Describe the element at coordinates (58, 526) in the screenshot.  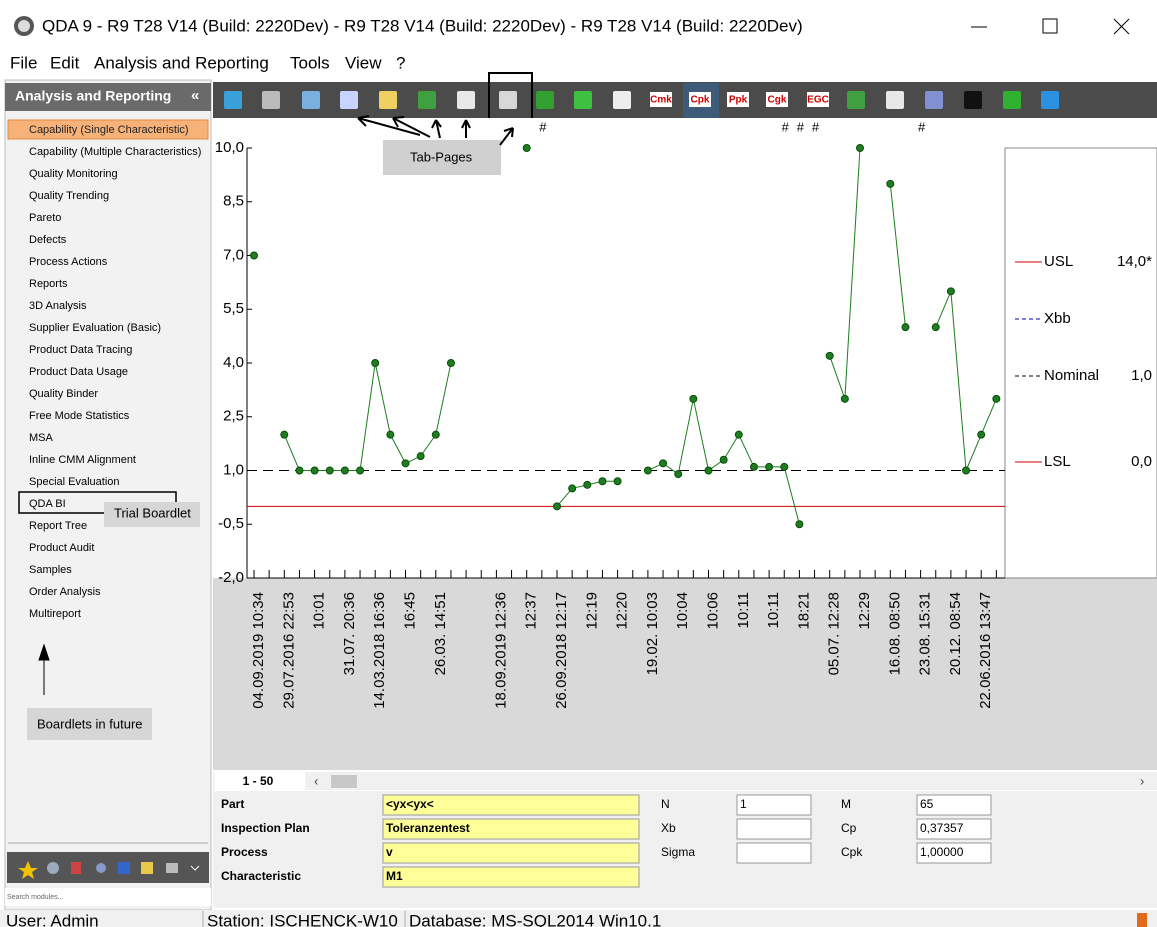
I see `module-item: Report Tree` at that location.